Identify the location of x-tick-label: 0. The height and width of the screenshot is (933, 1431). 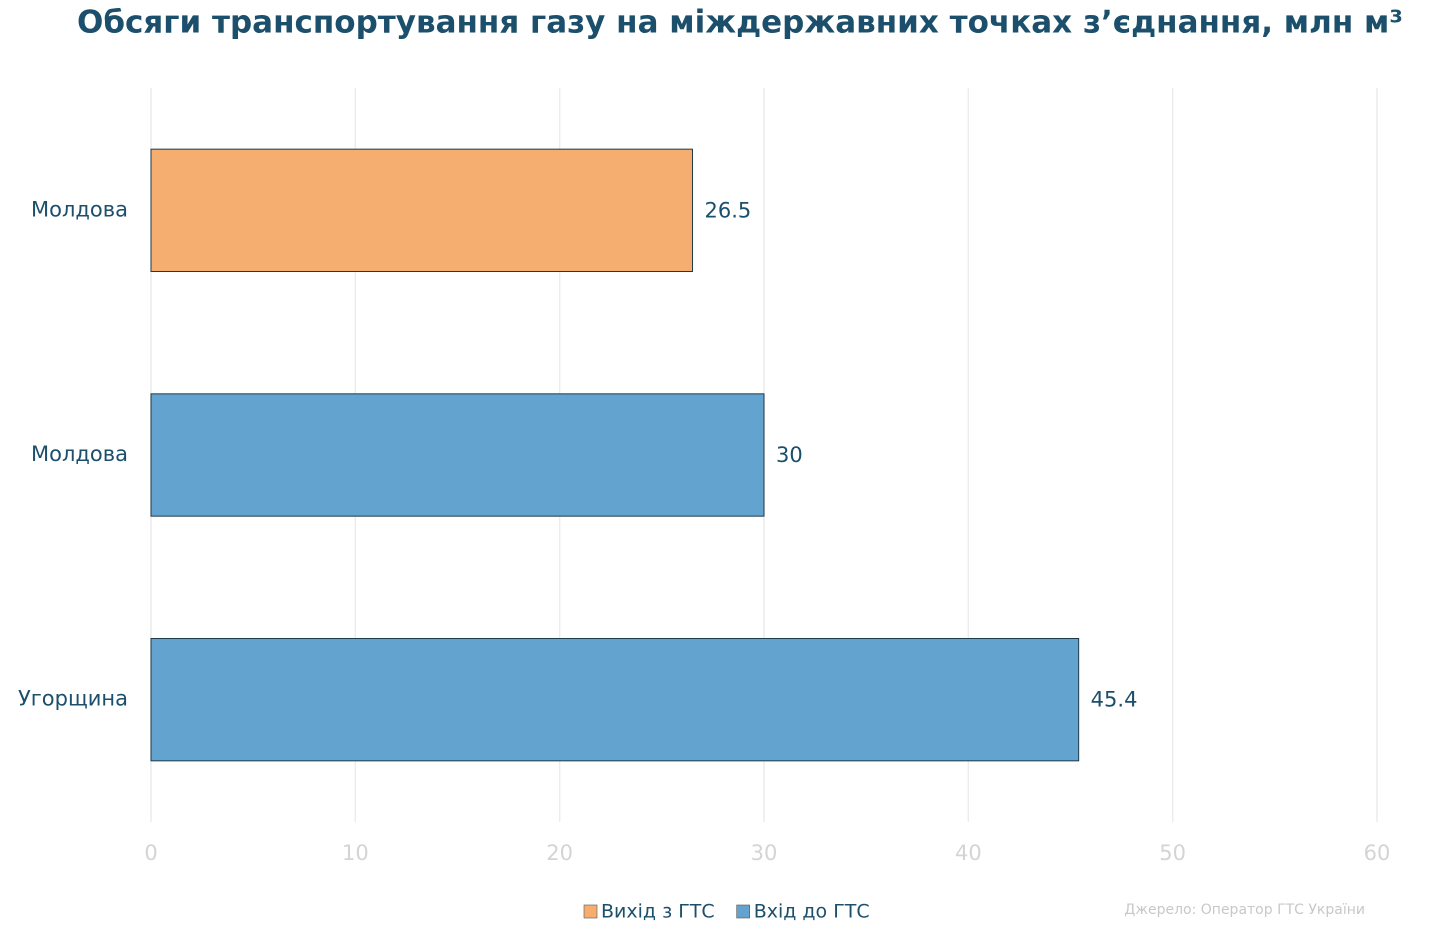
(150, 853).